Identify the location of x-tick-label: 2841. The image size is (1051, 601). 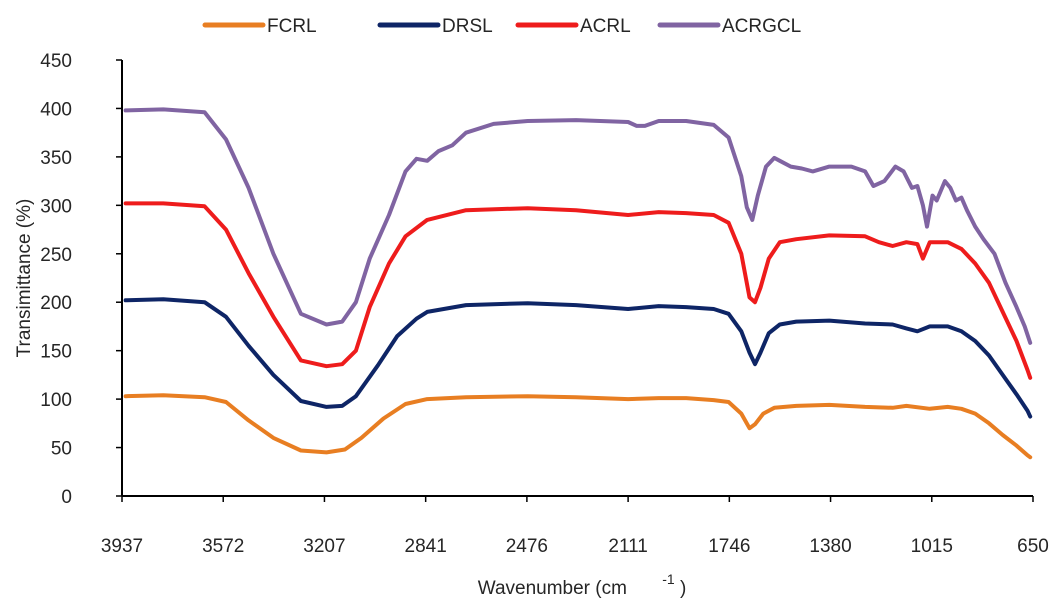
(426, 546).